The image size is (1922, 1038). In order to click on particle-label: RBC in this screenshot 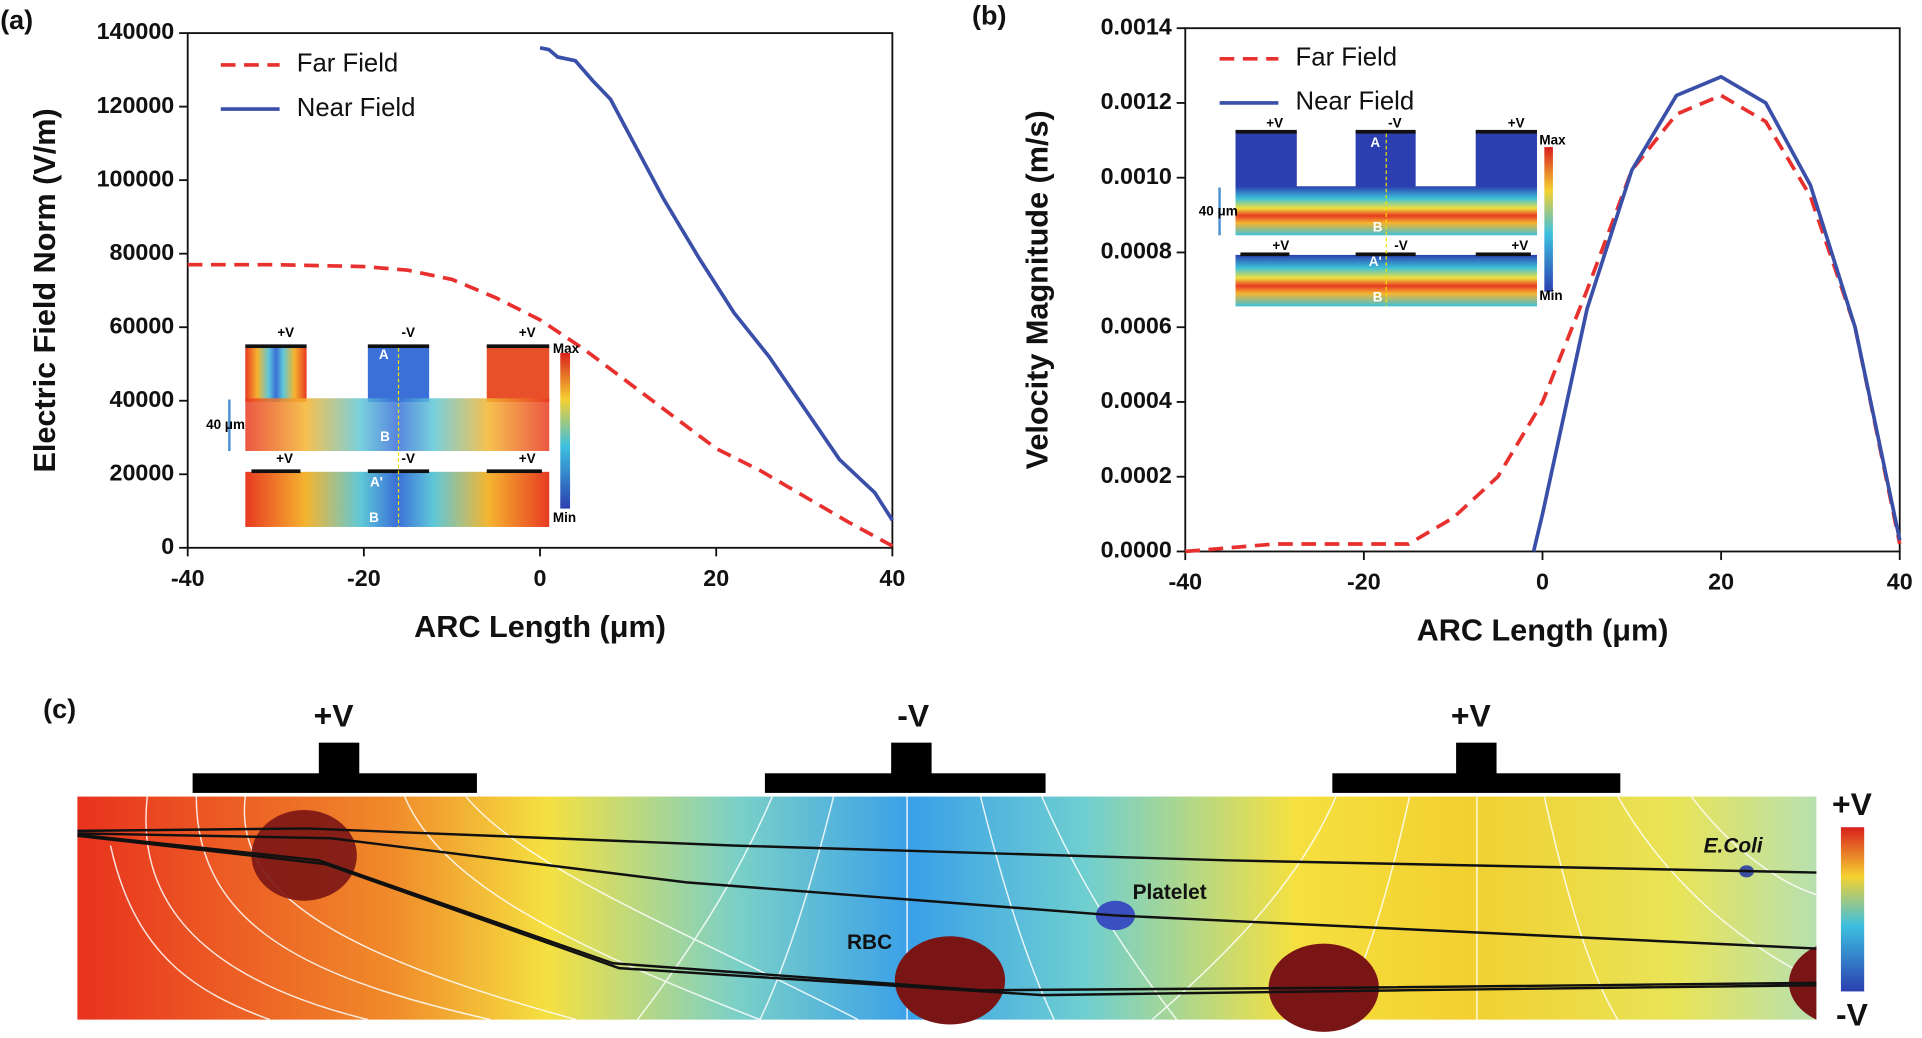, I will do `click(869, 942)`.